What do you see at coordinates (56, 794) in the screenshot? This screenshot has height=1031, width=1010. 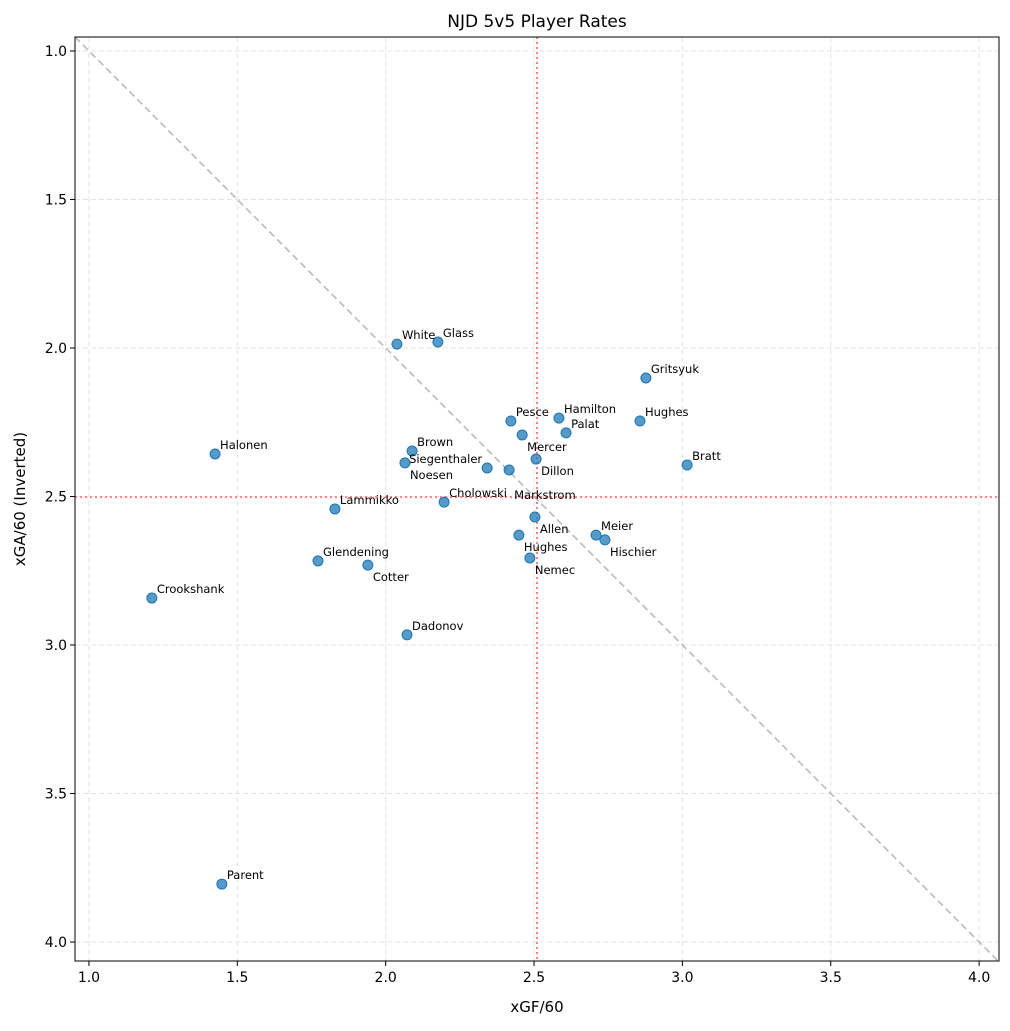 I see `y-tick-label: 3.5` at bounding box center [56, 794].